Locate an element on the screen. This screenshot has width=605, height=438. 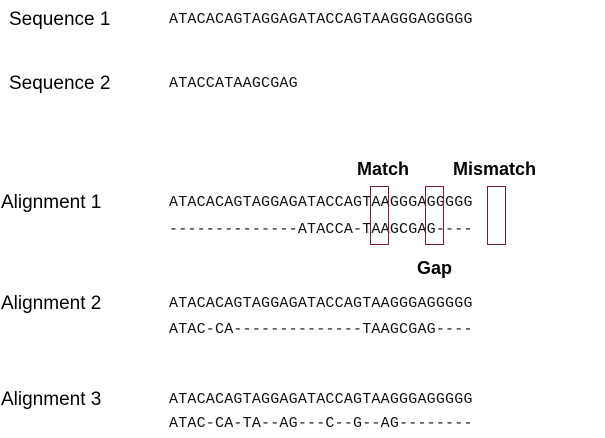
sequence-2-text: ATACCATAAGCGAG is located at coordinates (233, 83).